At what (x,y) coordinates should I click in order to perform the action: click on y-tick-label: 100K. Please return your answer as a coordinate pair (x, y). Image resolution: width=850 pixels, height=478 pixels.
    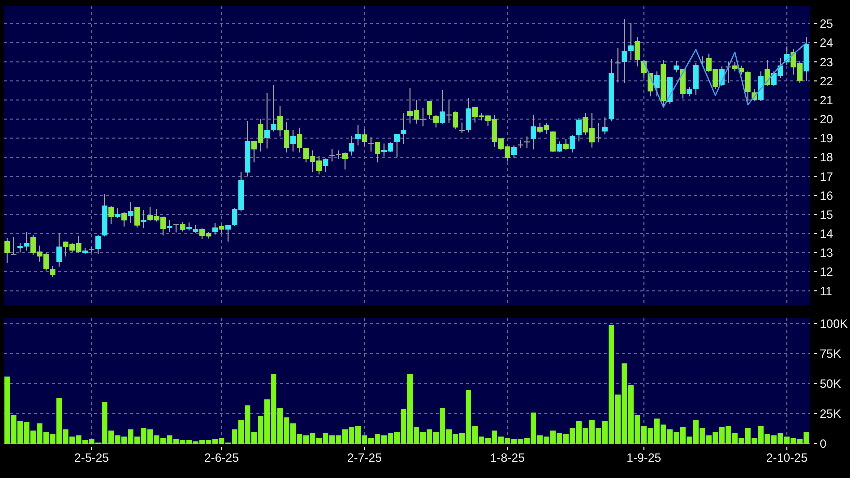
    Looking at the image, I should click on (834, 324).